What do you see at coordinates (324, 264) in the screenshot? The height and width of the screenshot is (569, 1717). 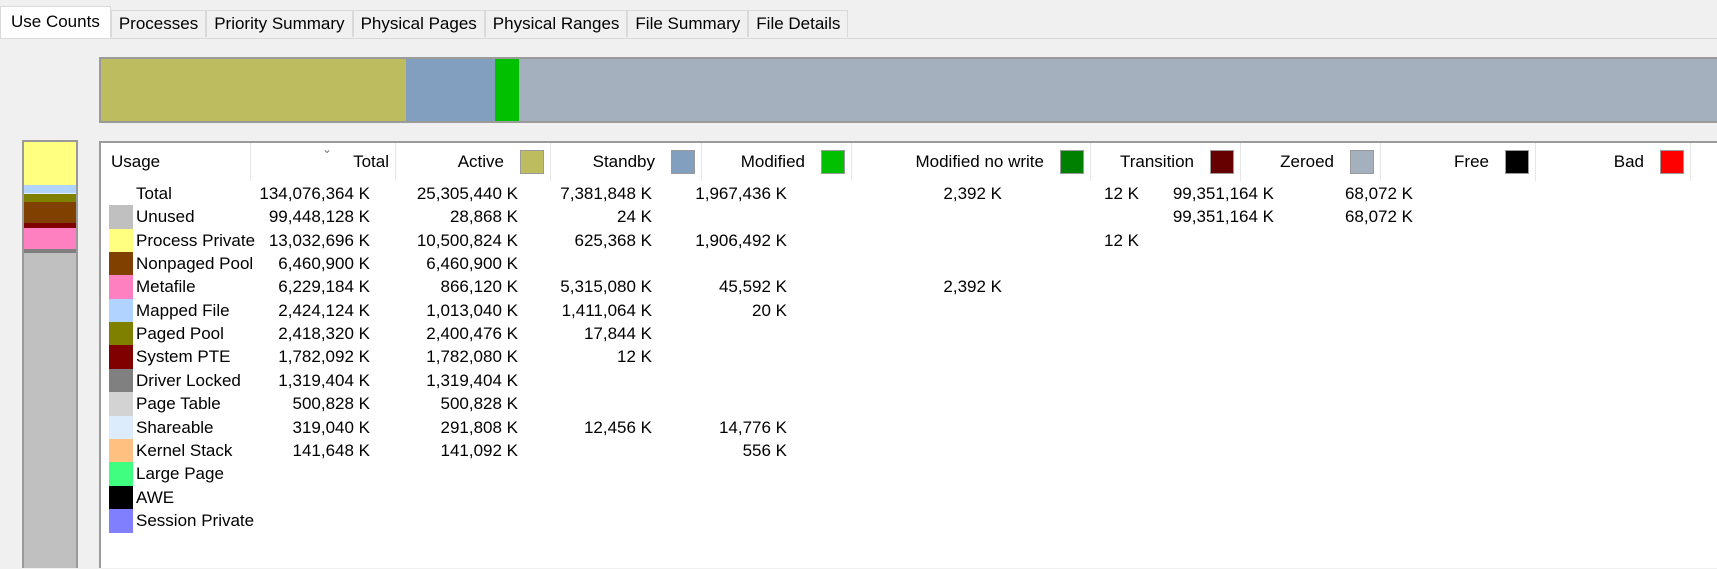 I see `cell-total: 6,460,900 K` at bounding box center [324, 264].